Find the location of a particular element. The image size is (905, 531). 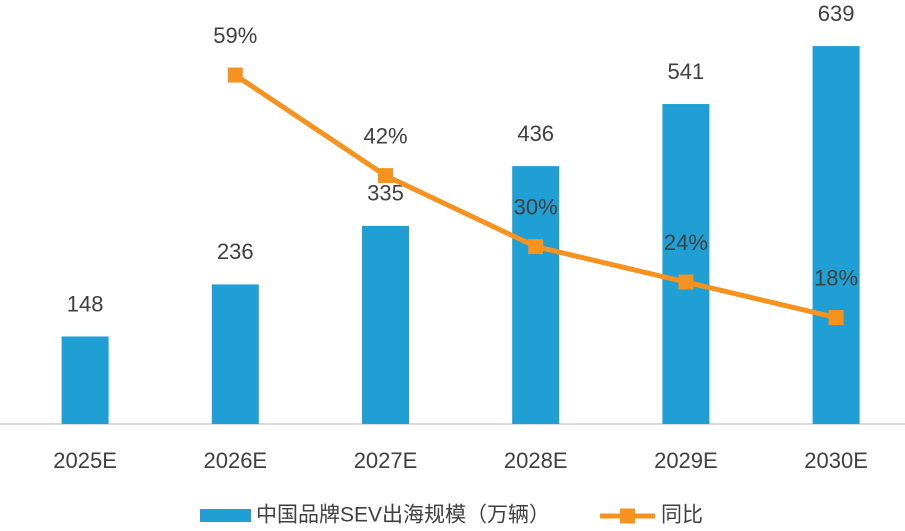

data-label: 148 is located at coordinates (85, 303).